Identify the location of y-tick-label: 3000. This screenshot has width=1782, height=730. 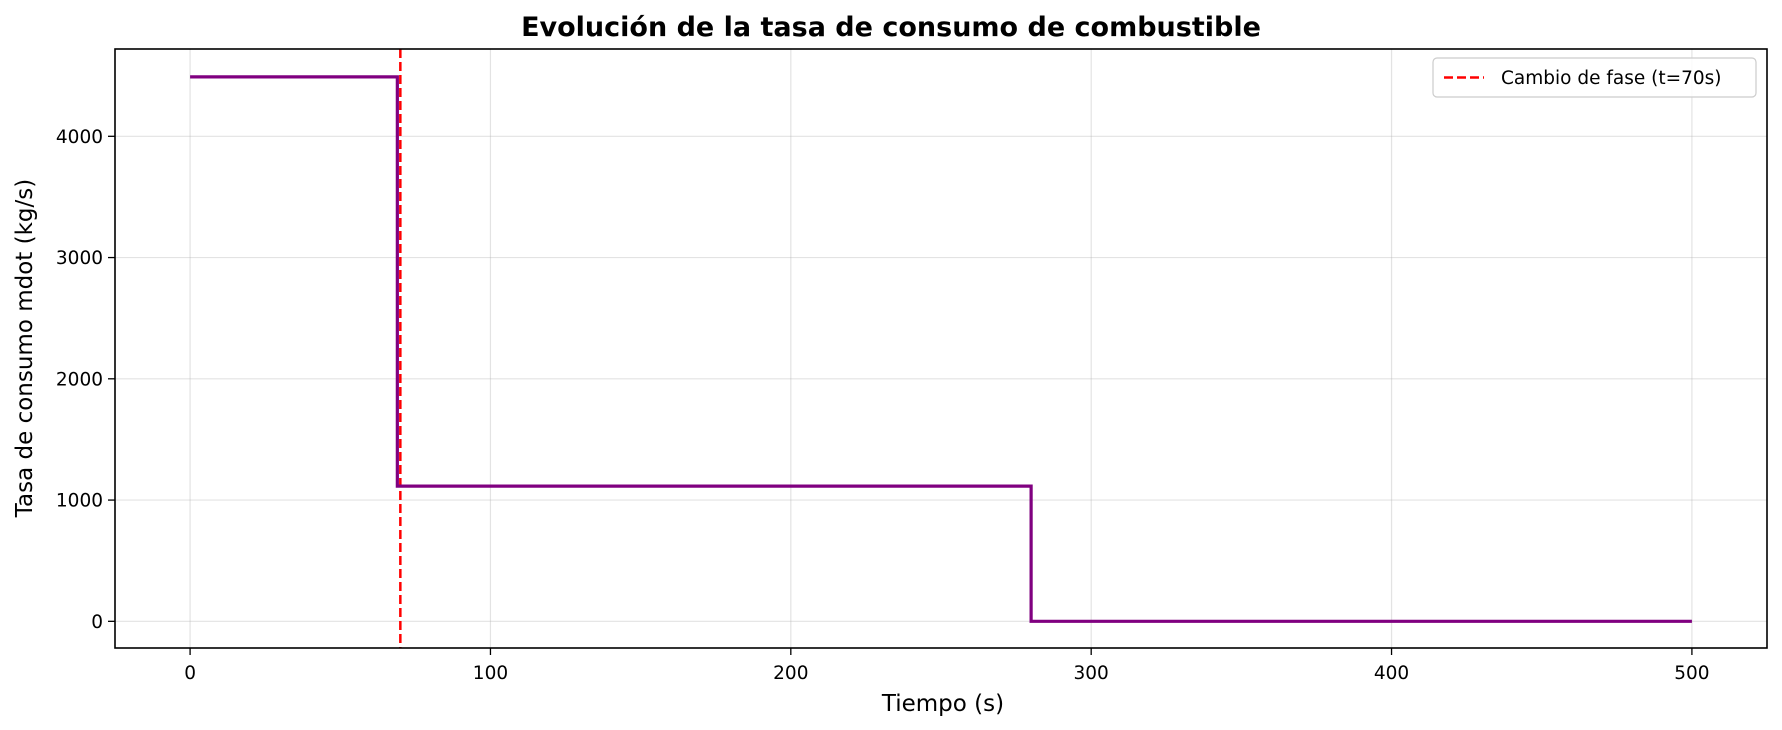
(79, 258).